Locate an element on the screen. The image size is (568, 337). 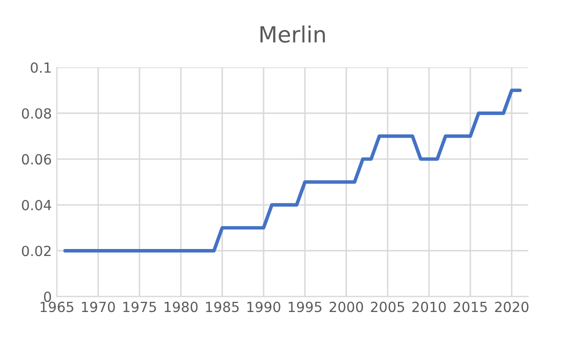
y-tick-label: 0.02 is located at coordinates (36, 251).